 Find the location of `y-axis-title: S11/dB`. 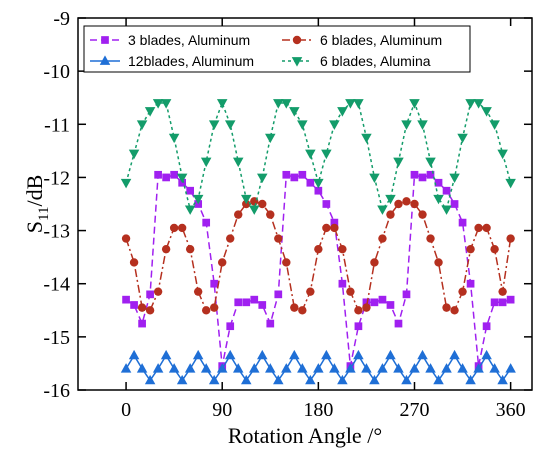

y-axis-title: S11/dB is located at coordinates (37, 204).